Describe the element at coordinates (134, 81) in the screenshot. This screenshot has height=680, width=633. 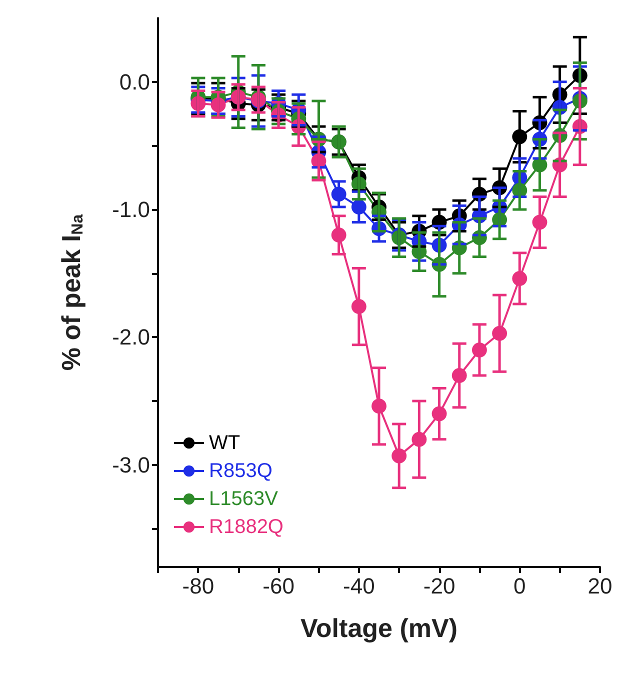
I see `y-tick-label: 0.0` at that location.